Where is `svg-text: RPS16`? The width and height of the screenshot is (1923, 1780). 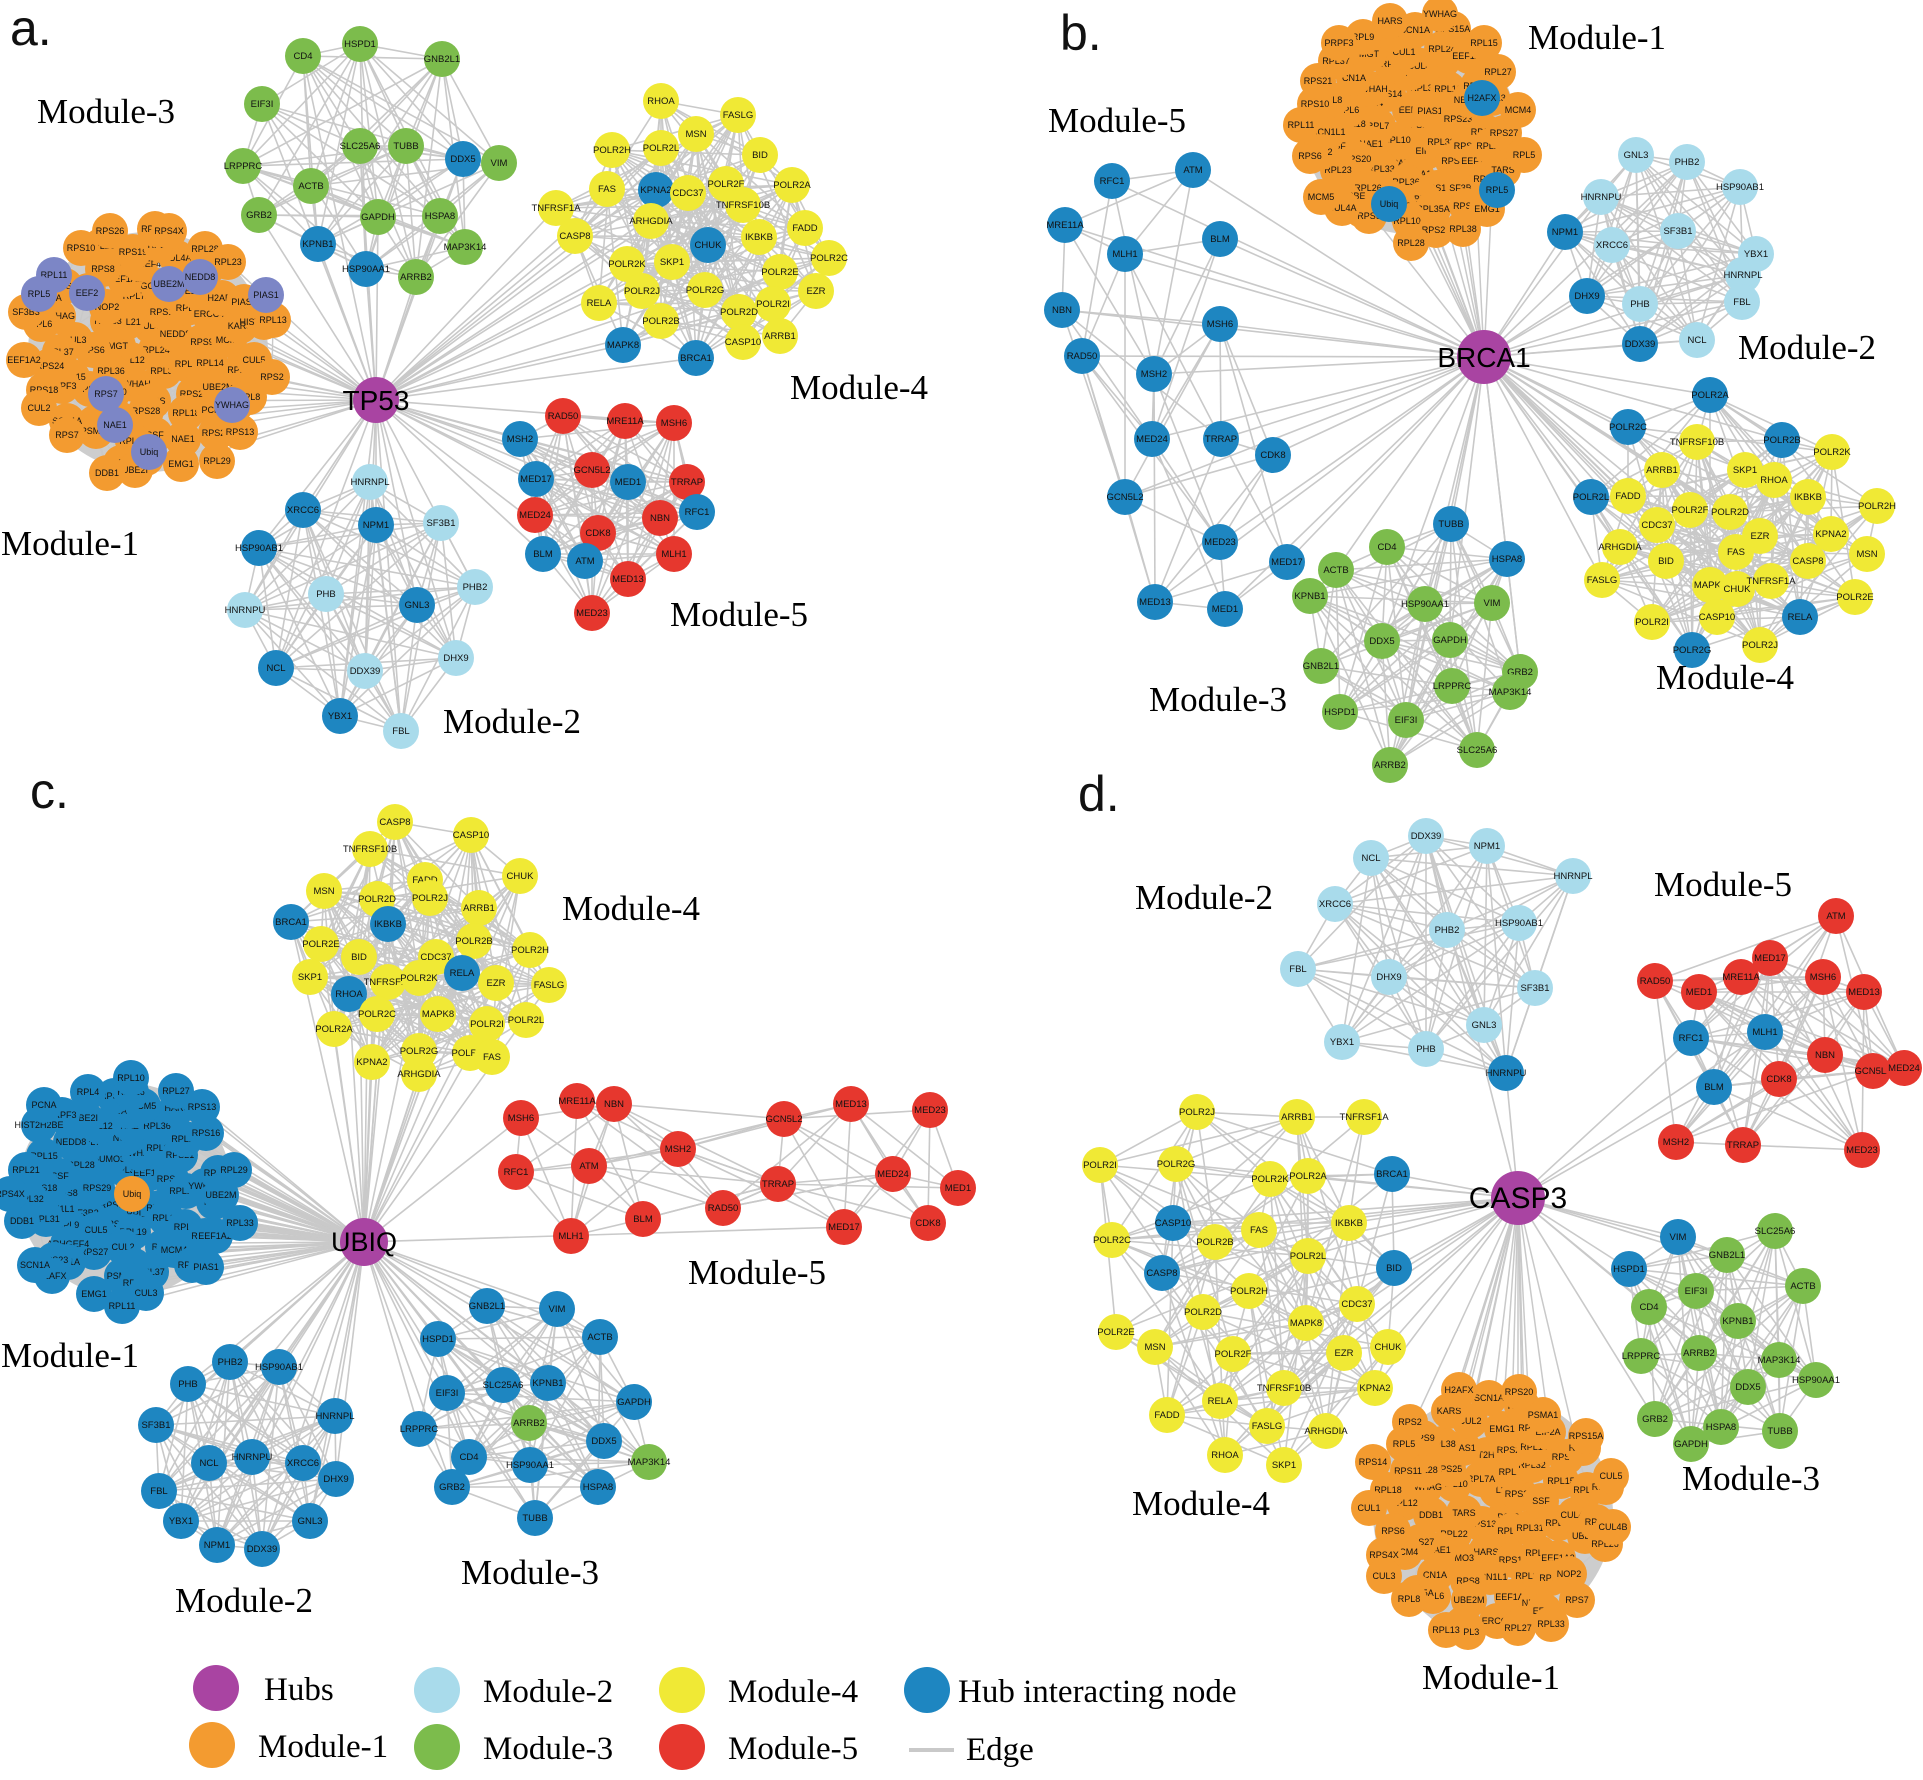
svg-text: RPS16 is located at coordinates (206, 1133).